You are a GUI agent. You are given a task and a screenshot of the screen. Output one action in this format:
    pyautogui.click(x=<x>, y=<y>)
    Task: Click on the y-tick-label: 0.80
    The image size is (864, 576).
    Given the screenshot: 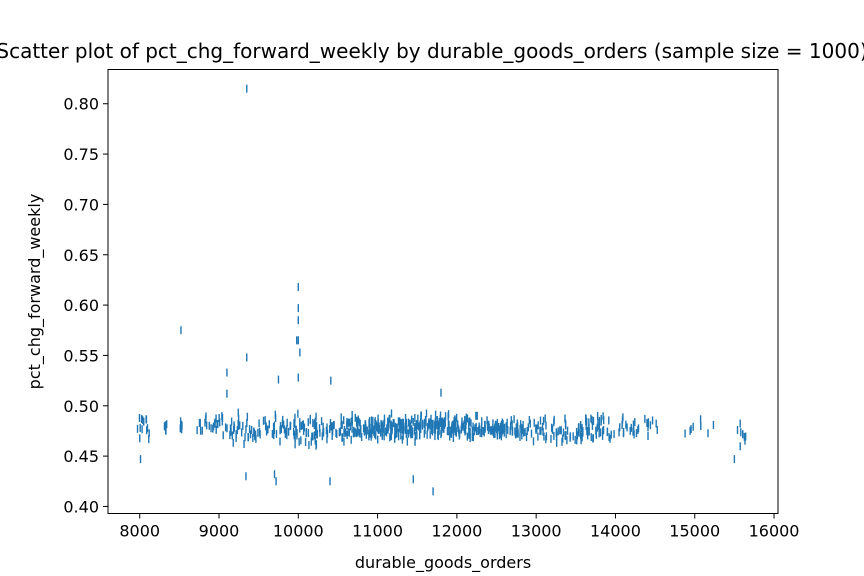 What is the action you would take?
    pyautogui.click(x=81, y=104)
    